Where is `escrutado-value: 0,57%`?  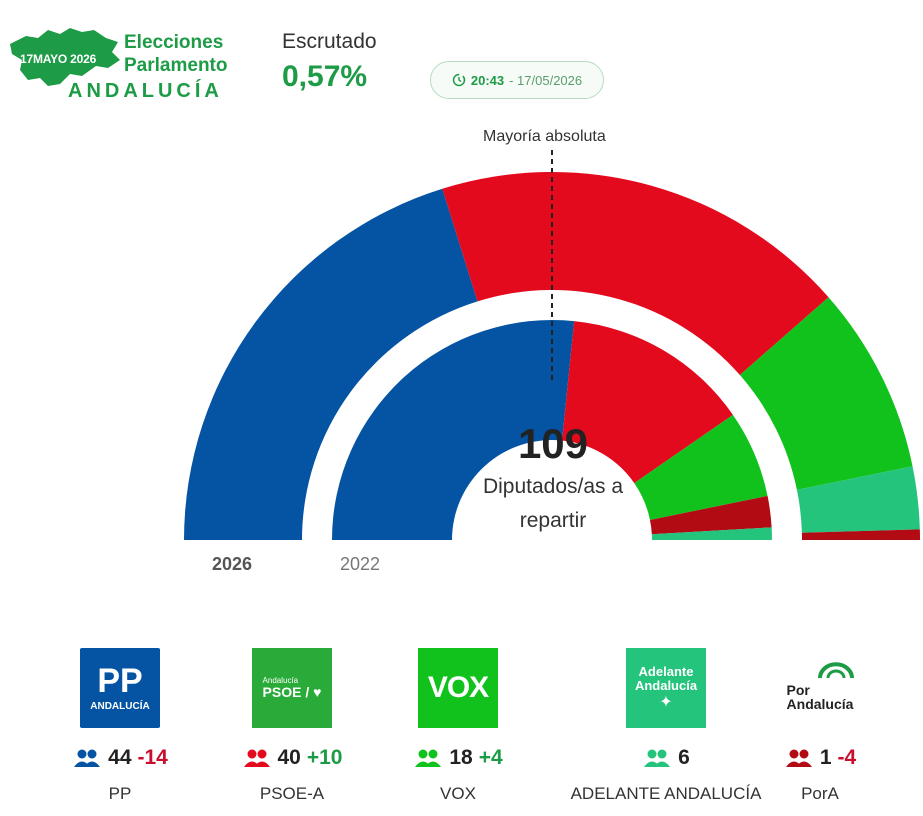 escrutado-value: 0,57% is located at coordinates (325, 76).